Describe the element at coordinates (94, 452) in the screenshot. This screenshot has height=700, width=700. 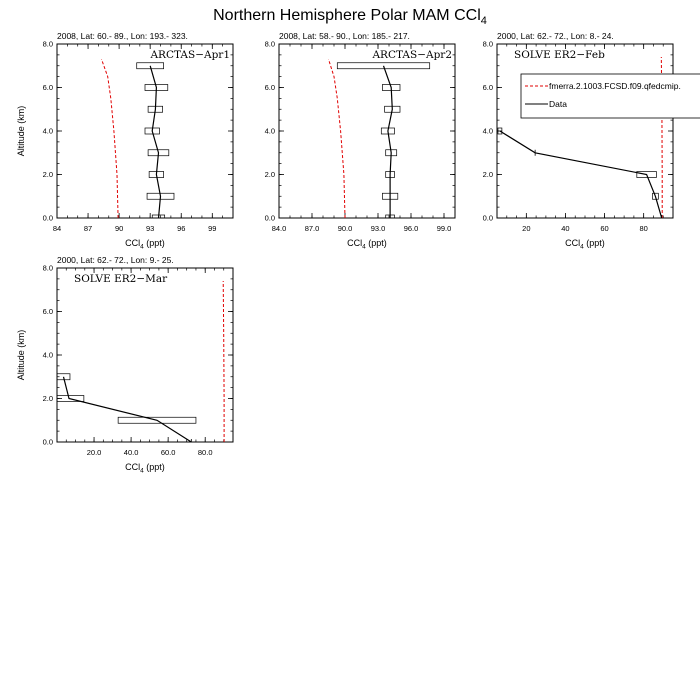
I see `x-tick-label: 20.0` at that location.